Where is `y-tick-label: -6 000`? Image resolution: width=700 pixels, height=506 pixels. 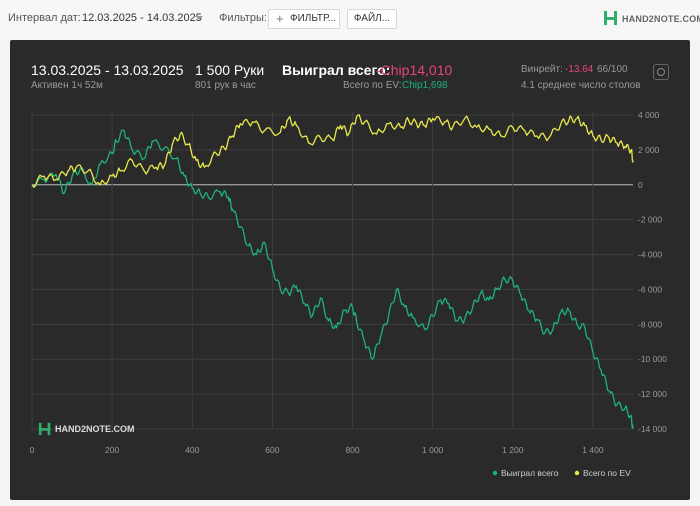
y-tick-label: -6 000 is located at coordinates (650, 289).